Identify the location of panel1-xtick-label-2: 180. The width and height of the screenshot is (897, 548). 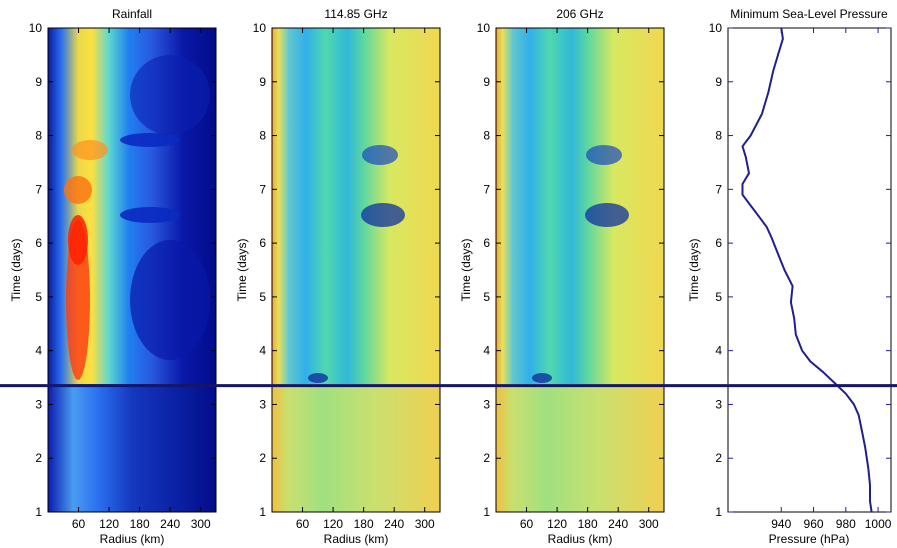
(364, 524).